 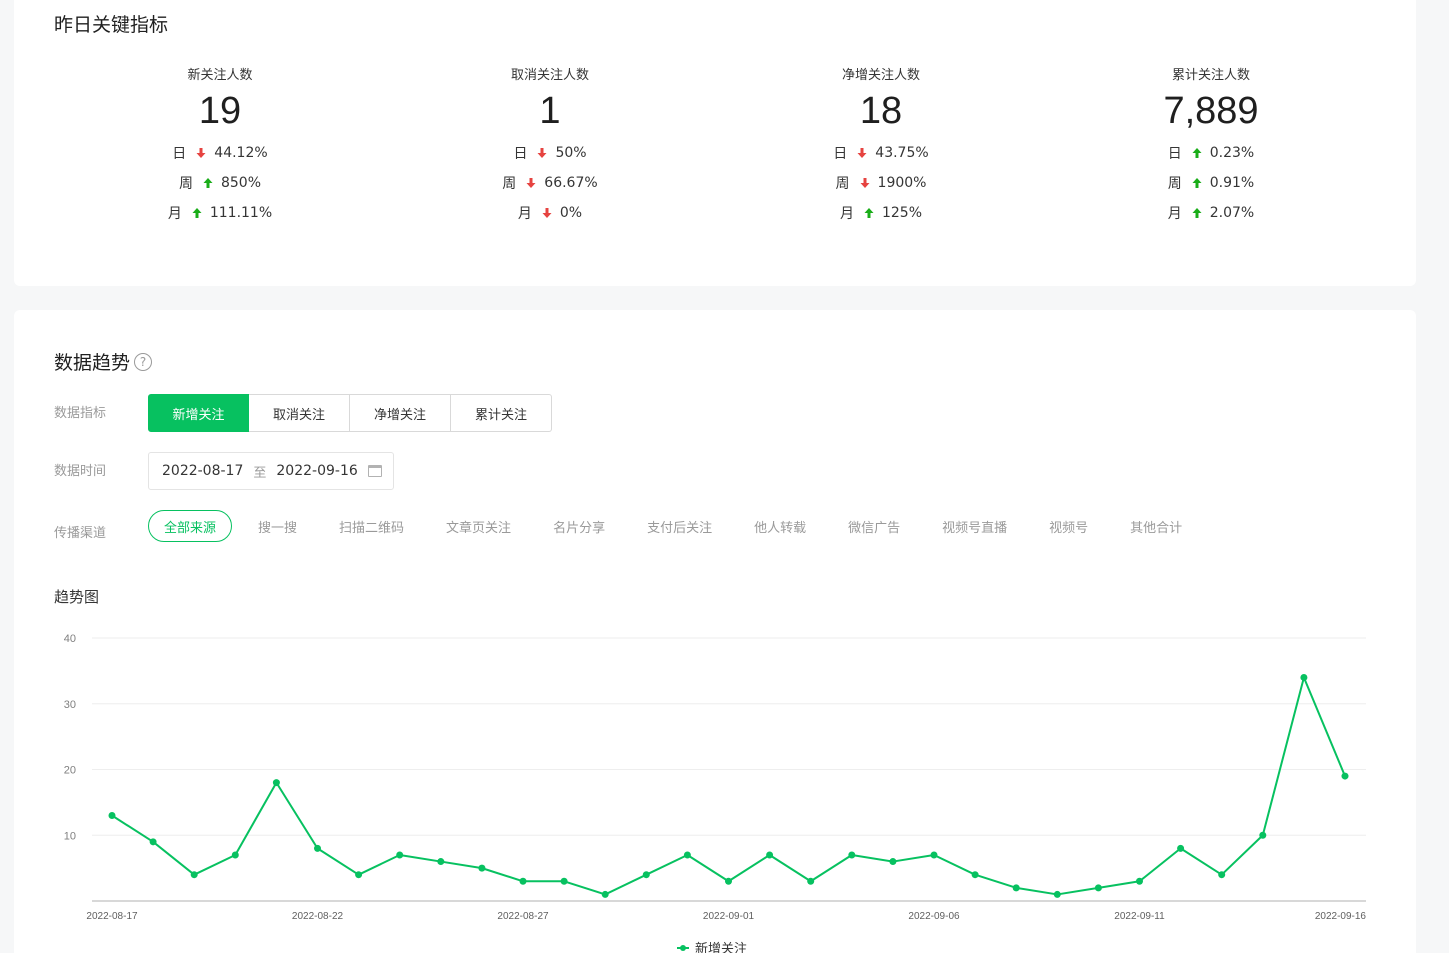 I want to click on metric-label: 新关注人数, so click(x=220, y=75).